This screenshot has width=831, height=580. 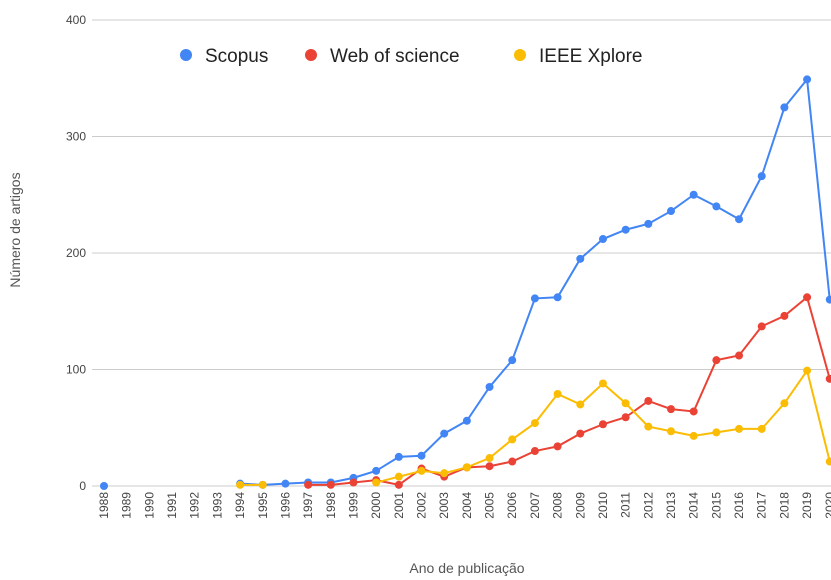 What do you see at coordinates (444, 505) in the screenshot?
I see `x-tick-label: 2003` at bounding box center [444, 505].